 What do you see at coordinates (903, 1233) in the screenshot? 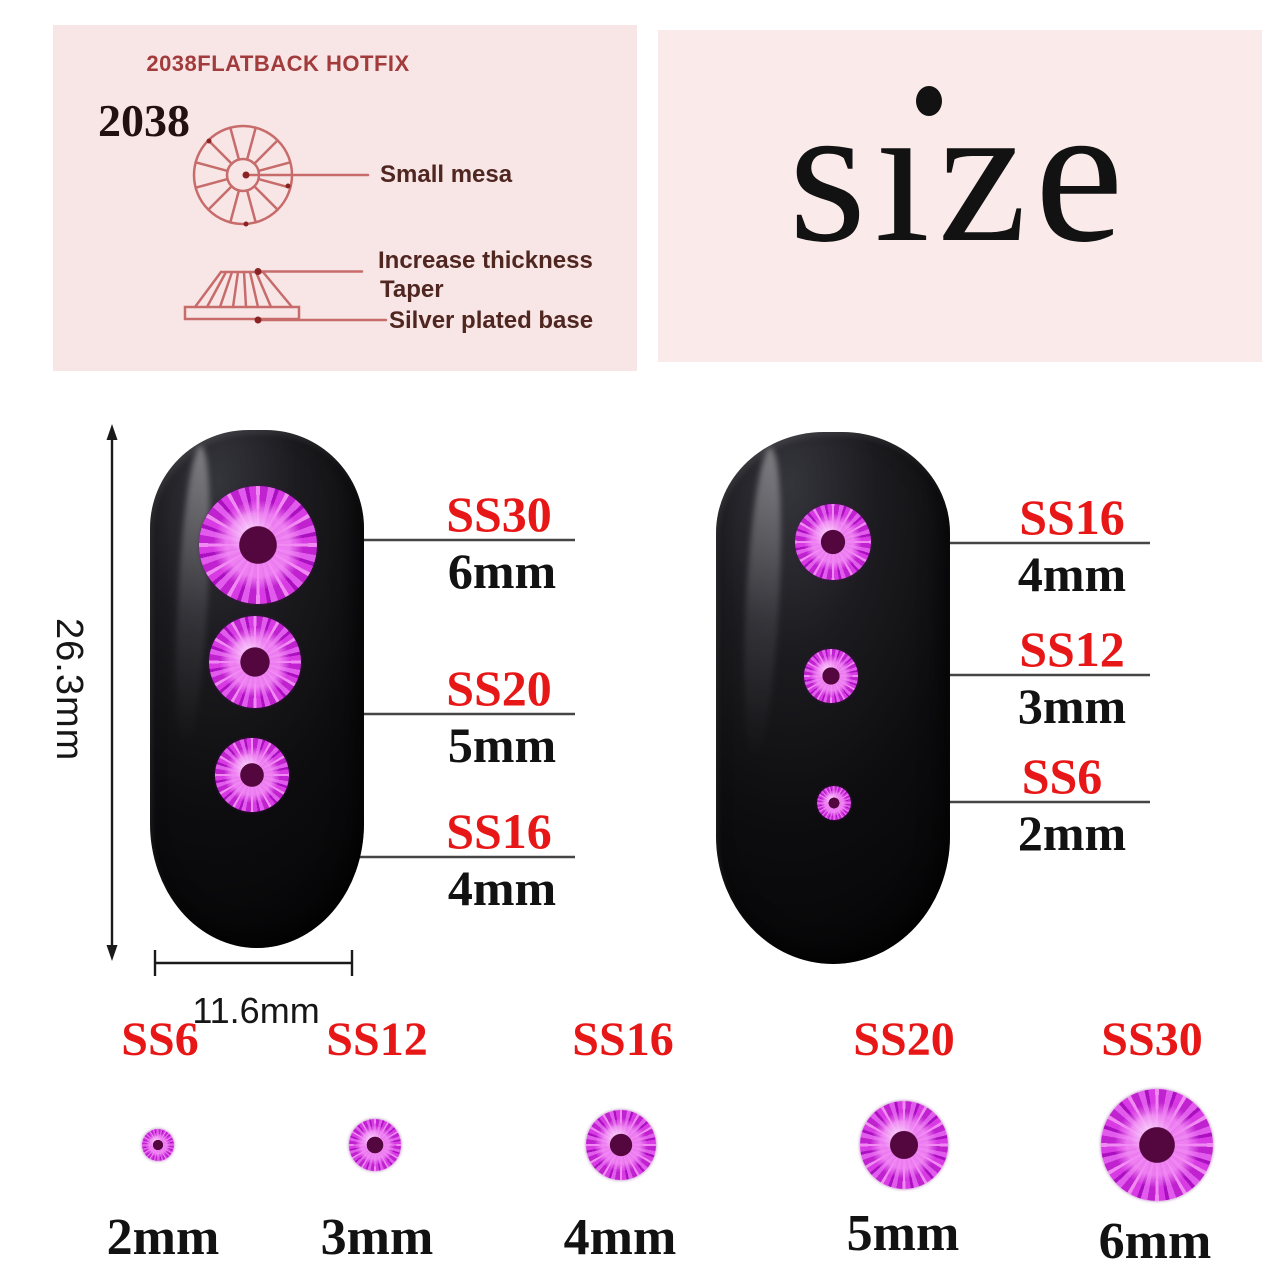
I see `chart-label-5mm: 5mm` at bounding box center [903, 1233].